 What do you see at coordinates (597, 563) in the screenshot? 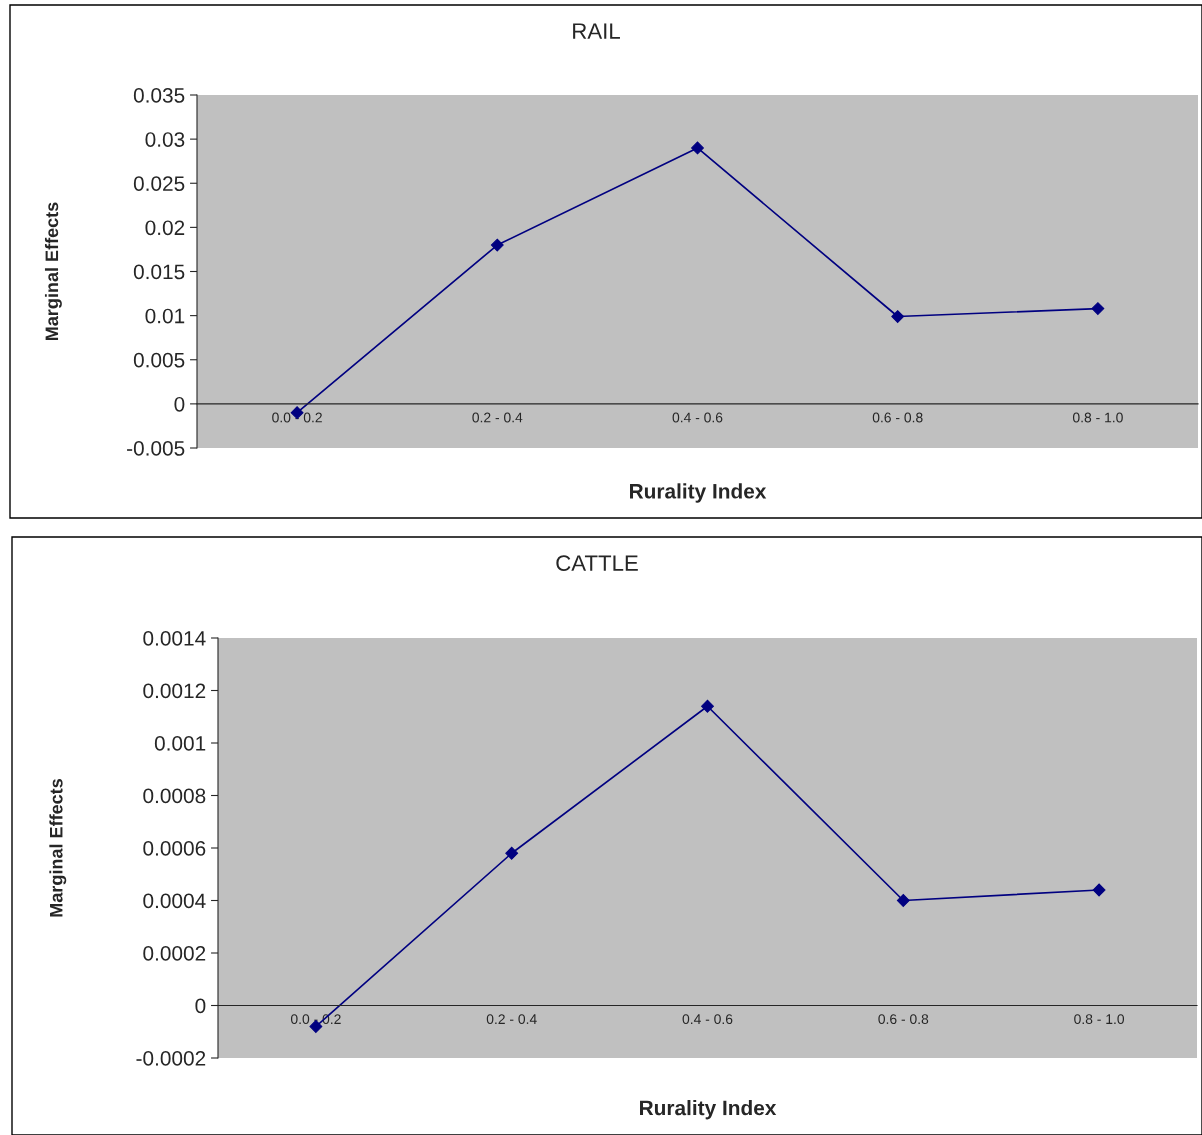
I see `chart-title: CATTLE` at bounding box center [597, 563].